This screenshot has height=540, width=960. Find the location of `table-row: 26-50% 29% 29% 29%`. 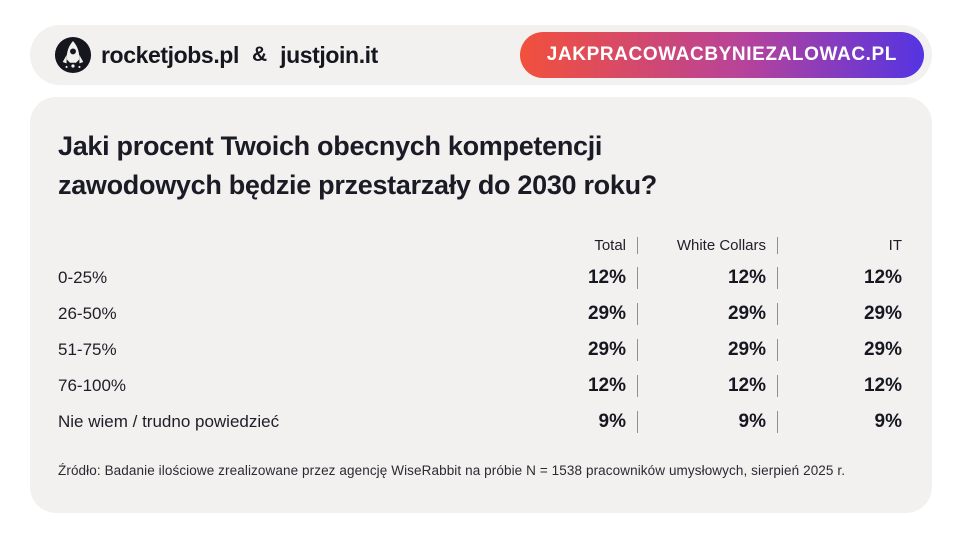

table-row: 26-50% 29% 29% 29% is located at coordinates (481, 314).